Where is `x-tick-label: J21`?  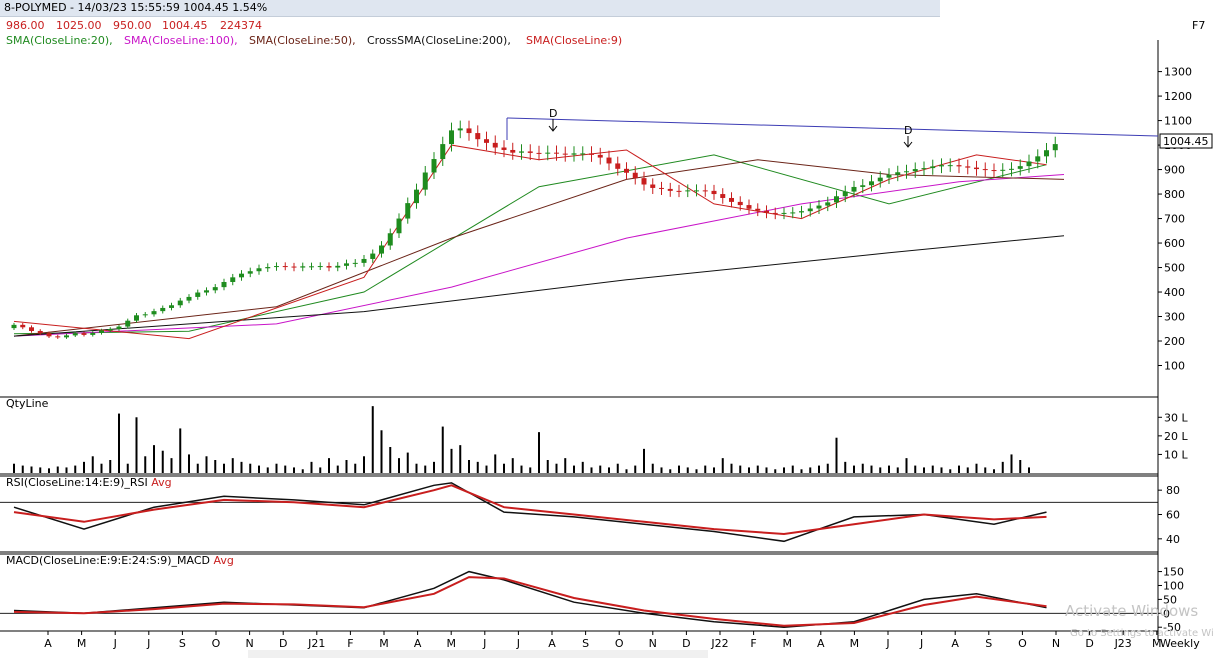 x-tick-label: J21 is located at coordinates (316, 643).